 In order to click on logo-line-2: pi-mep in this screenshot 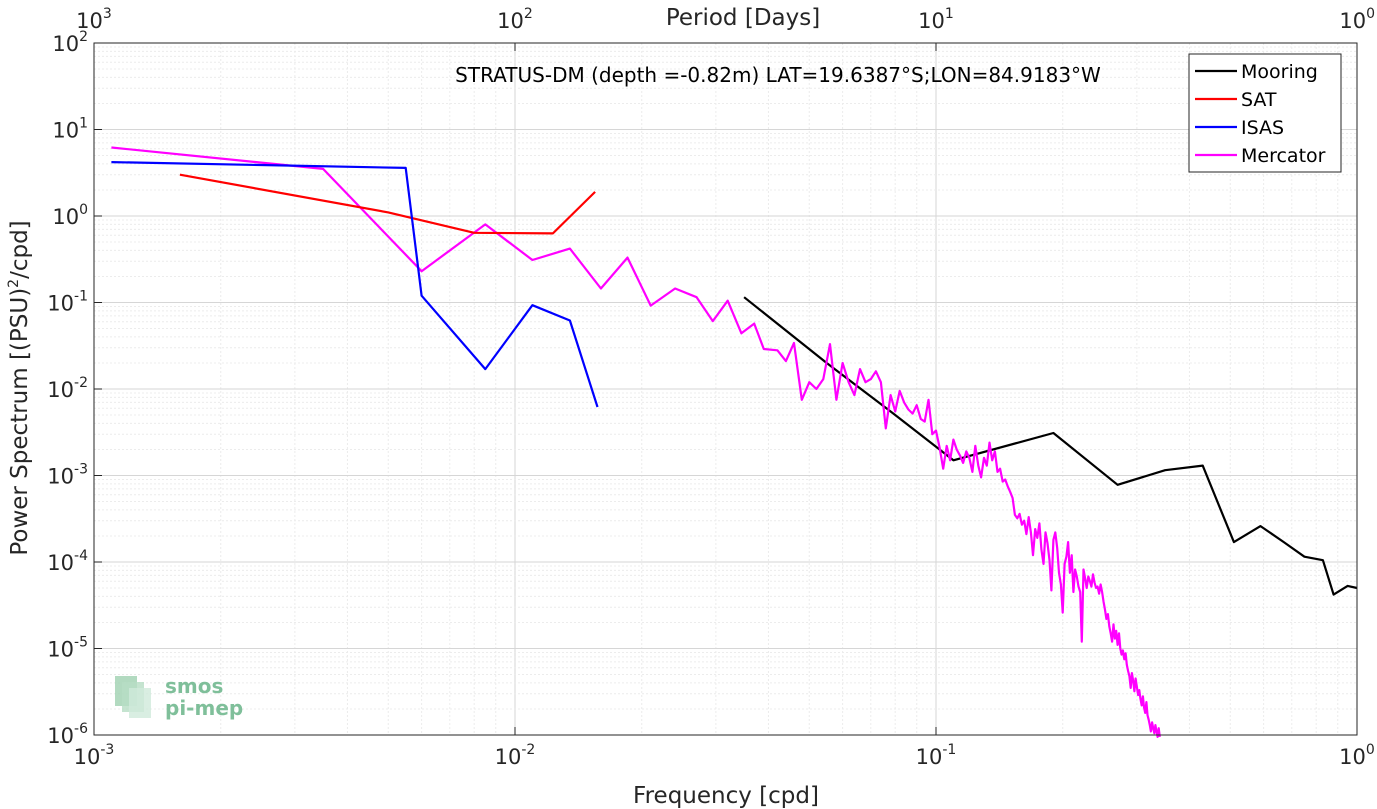, I will do `click(204, 708)`.